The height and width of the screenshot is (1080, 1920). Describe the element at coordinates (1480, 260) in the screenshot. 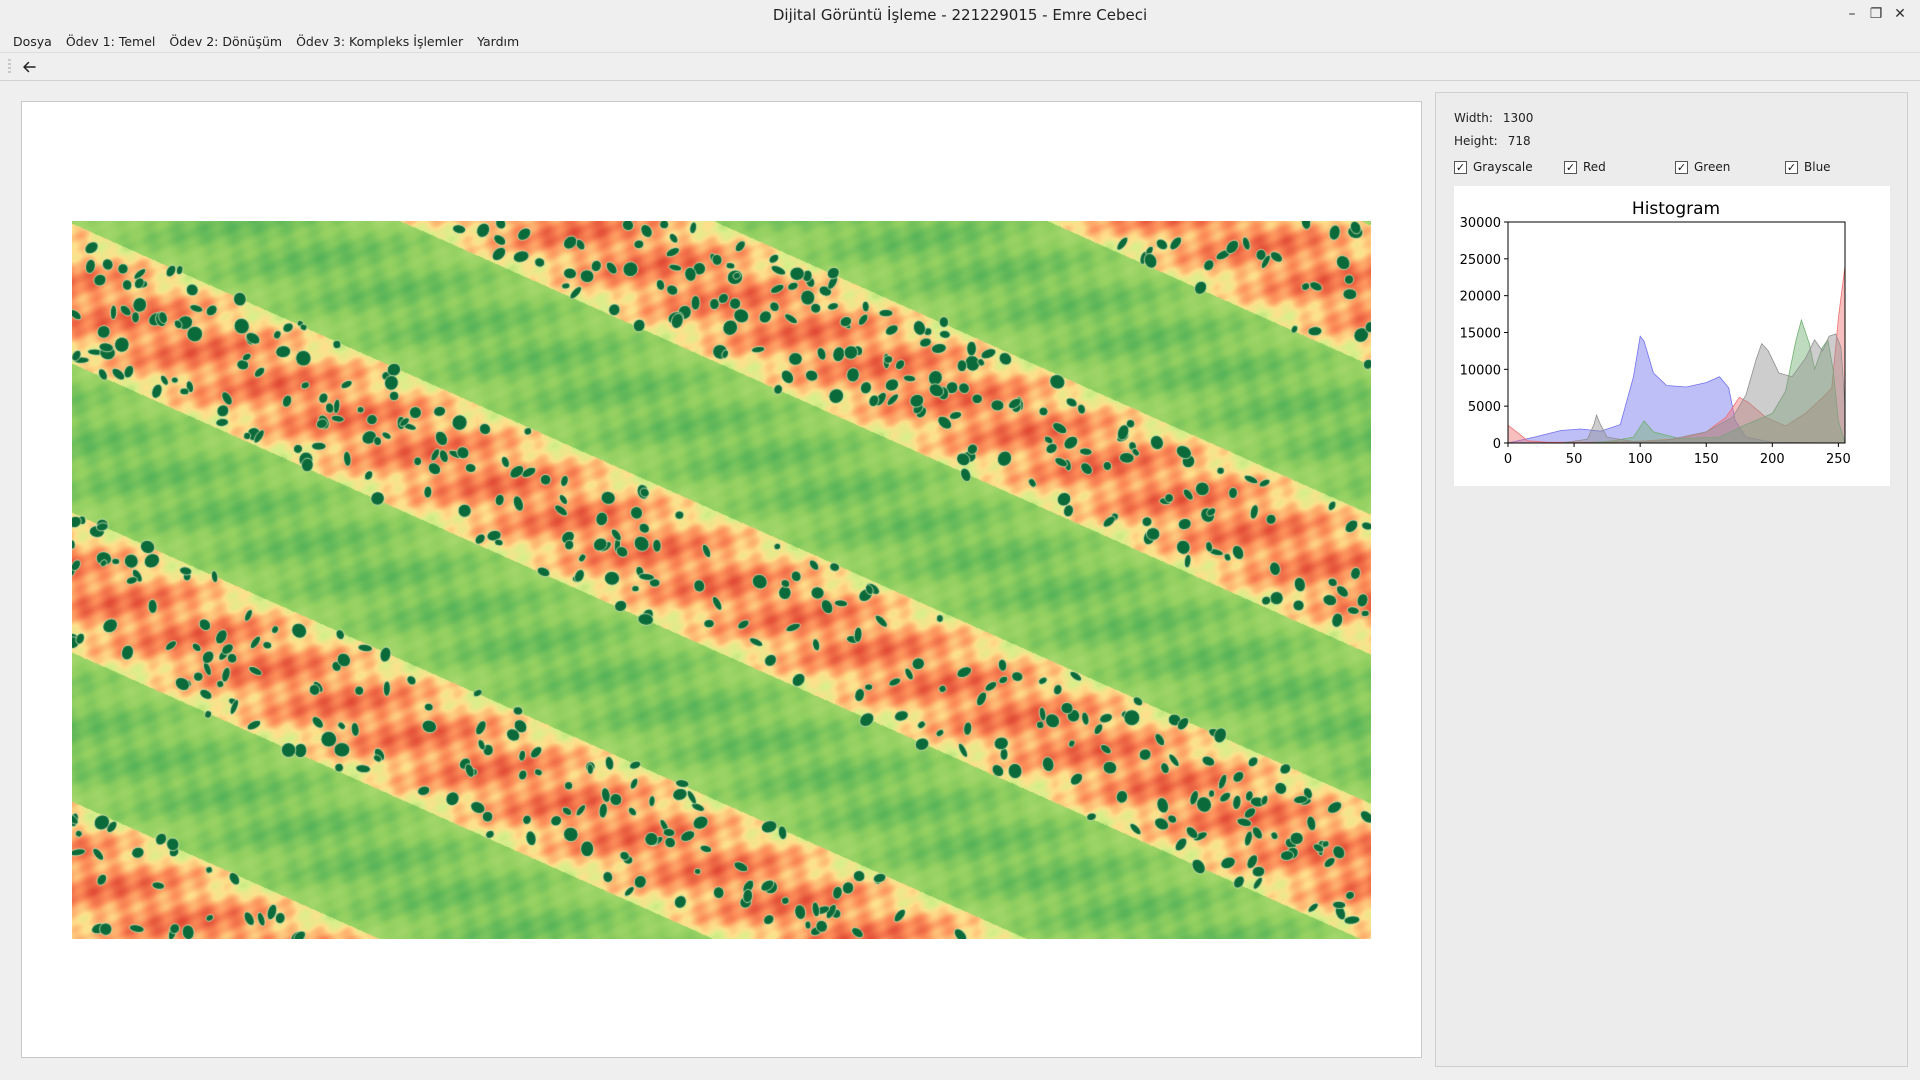

I see `y-tick-label: 25000` at that location.